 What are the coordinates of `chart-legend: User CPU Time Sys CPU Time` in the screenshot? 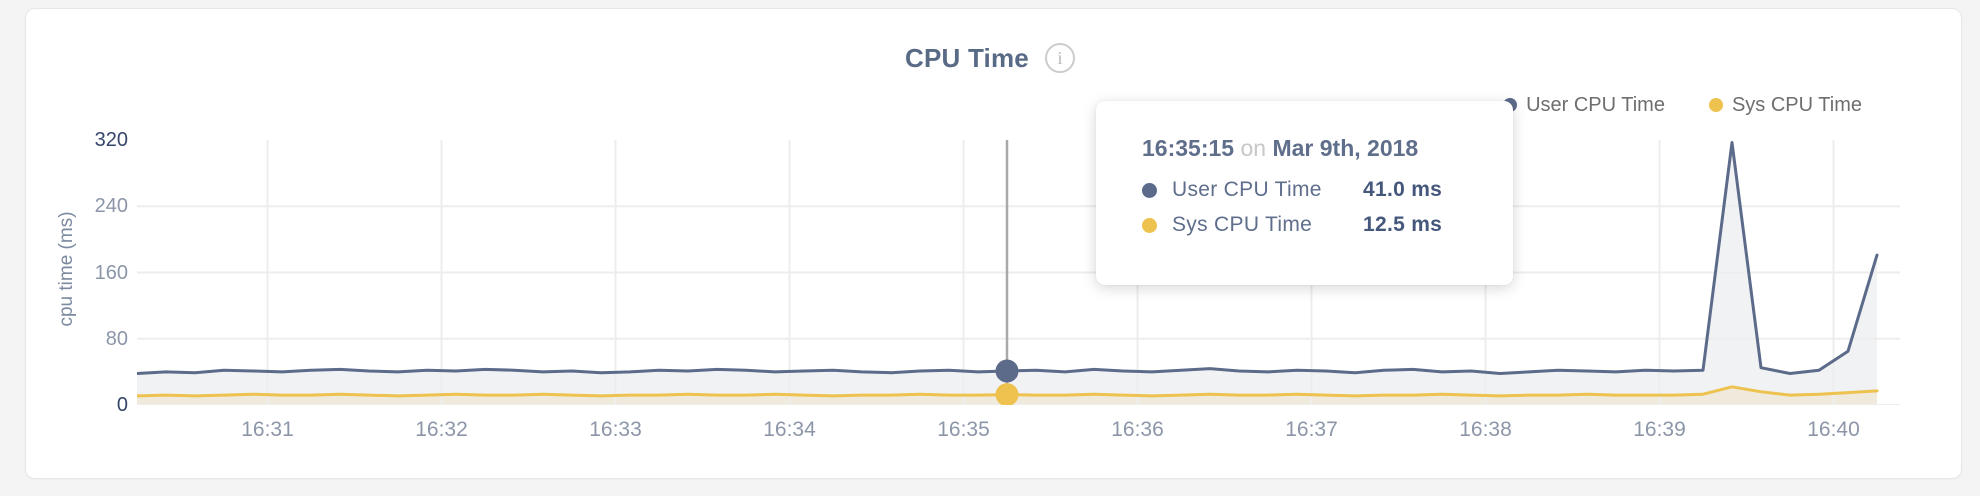 It's located at (931, 105).